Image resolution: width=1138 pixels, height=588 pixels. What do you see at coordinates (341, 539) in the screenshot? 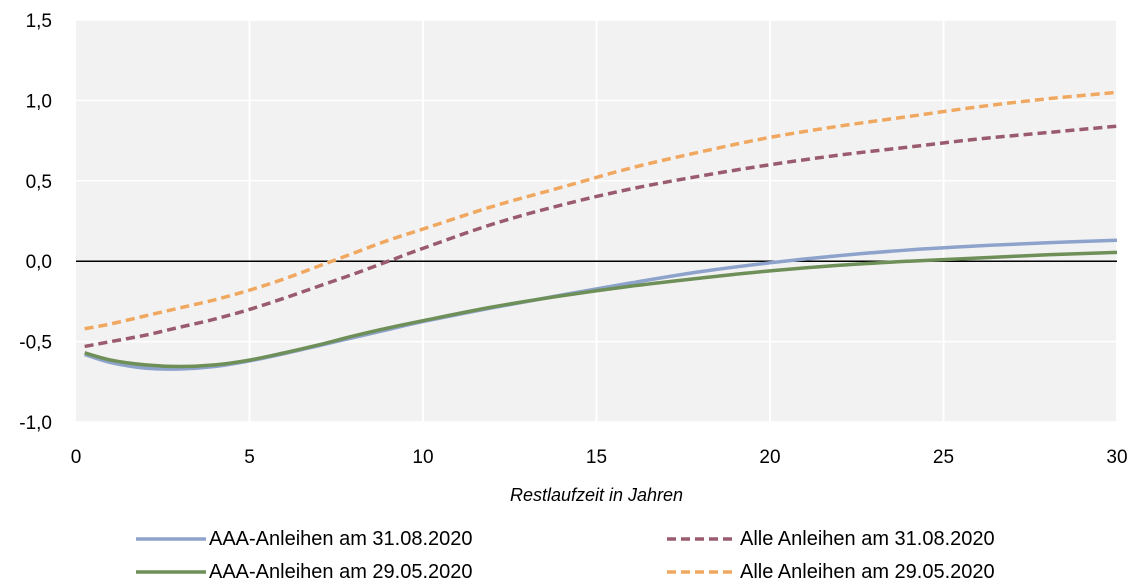
I see `legend-label-aaa-anleihen-am-31-08-2020: AAA-Anleihen am 31.08.2020` at bounding box center [341, 539].